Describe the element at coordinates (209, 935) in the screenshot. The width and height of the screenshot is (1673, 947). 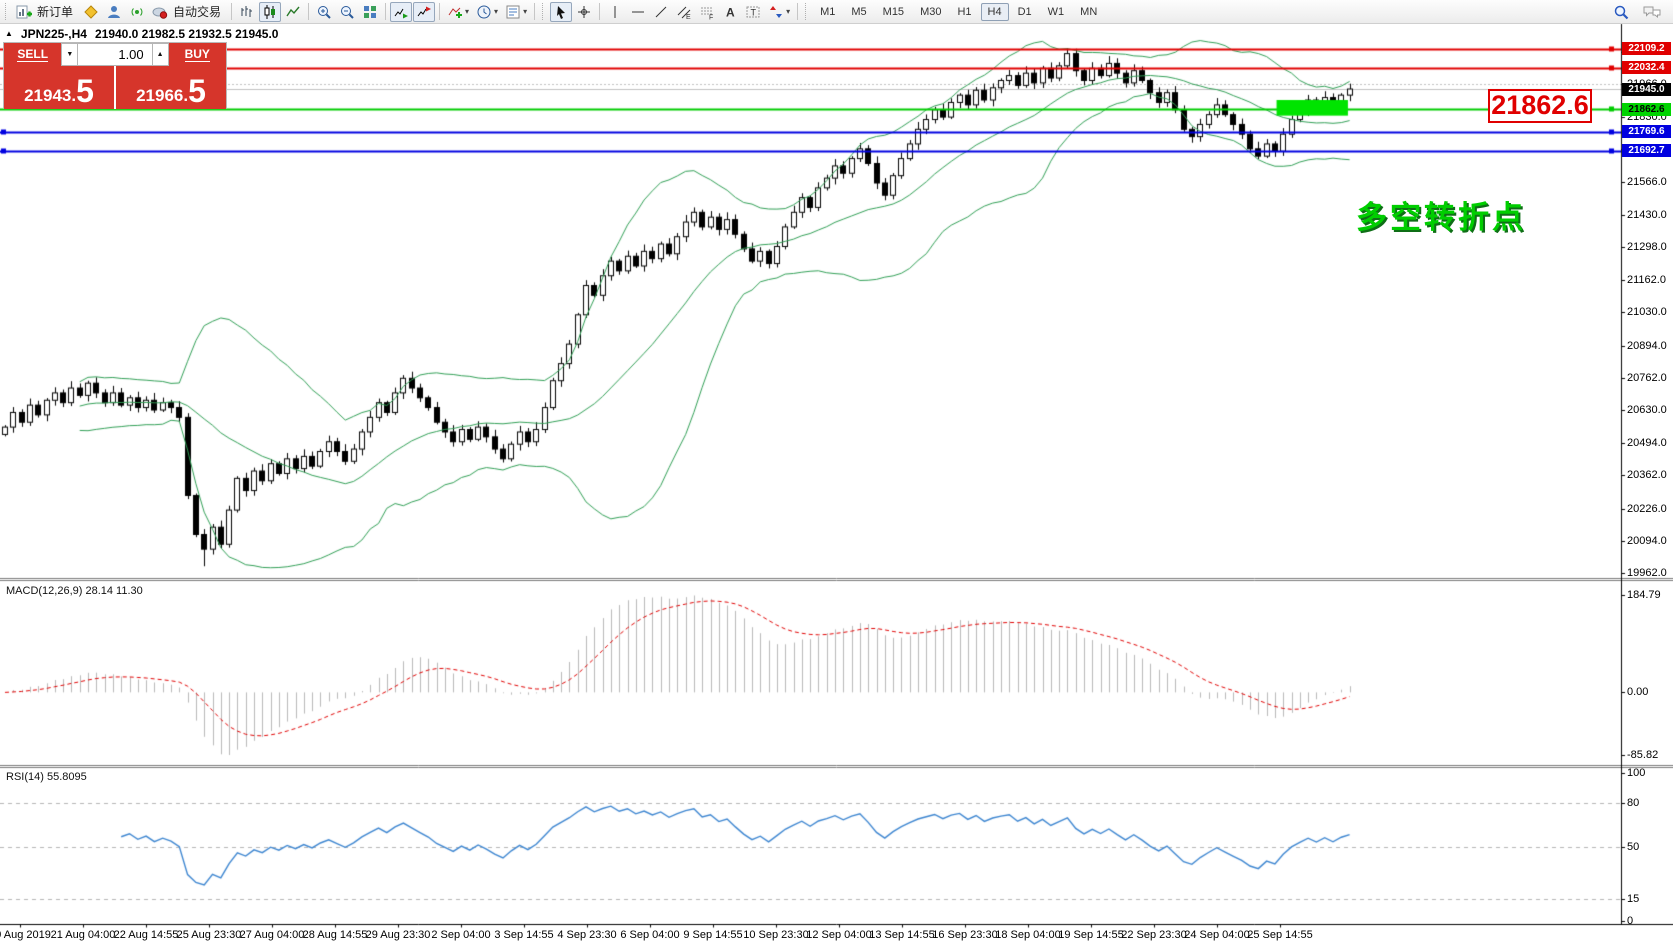
I see `time-axis-label: 25 Aug 23:30` at that location.